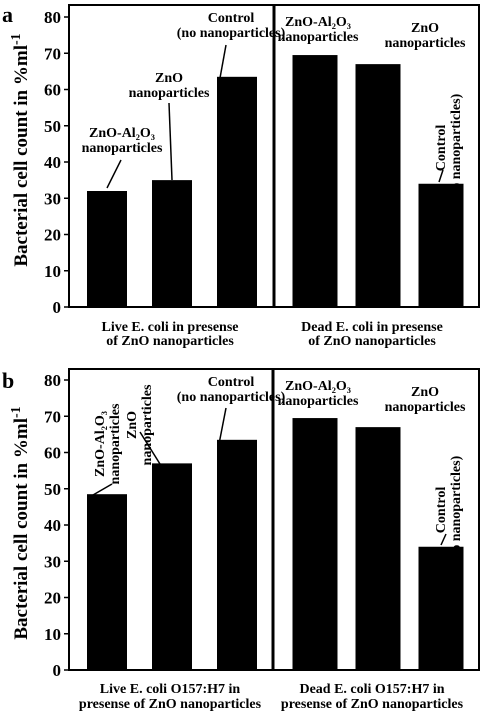  I want to click on panel-letter: b, so click(8, 380).